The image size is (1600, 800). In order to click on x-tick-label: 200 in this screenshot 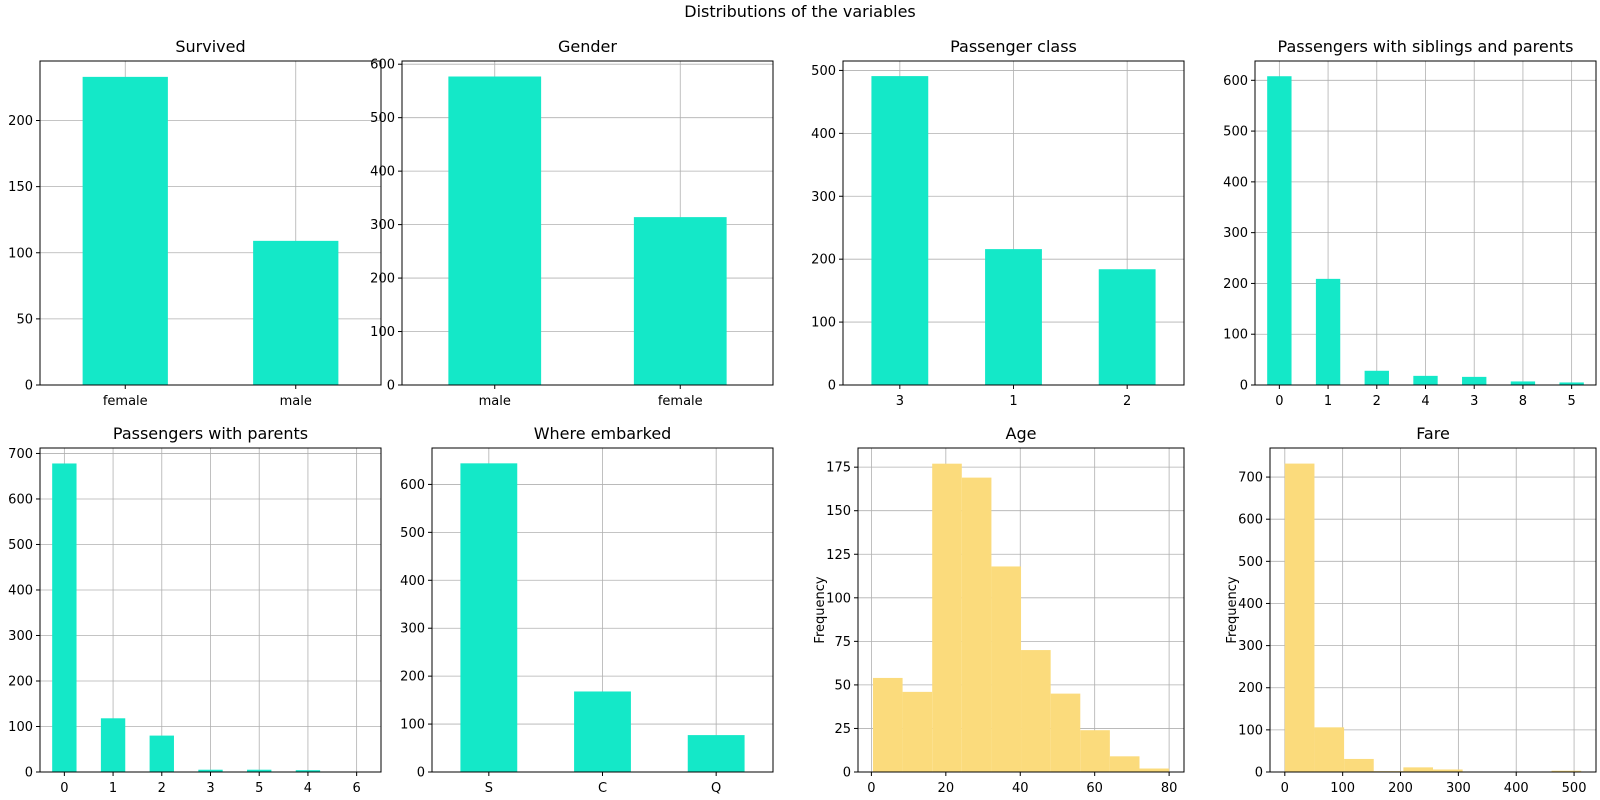, I will do `click(1400, 788)`.